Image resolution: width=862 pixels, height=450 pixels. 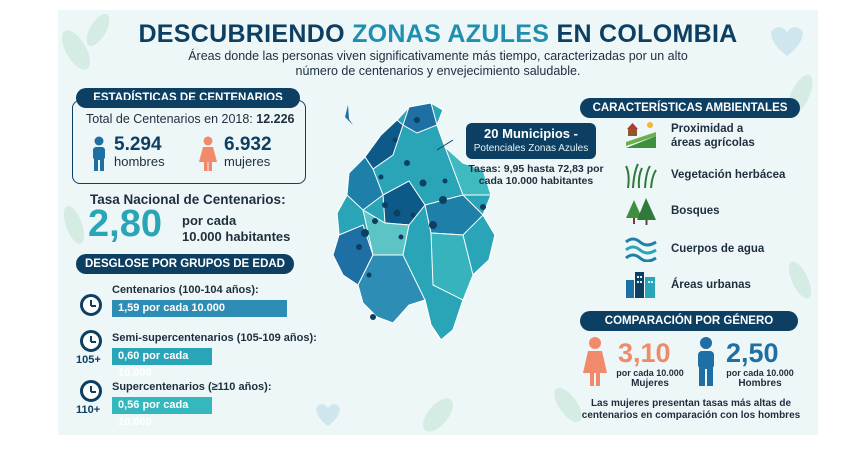 What do you see at coordinates (760, 383) in the screenshot?
I see `men-rate-label: Hombres` at bounding box center [760, 383].